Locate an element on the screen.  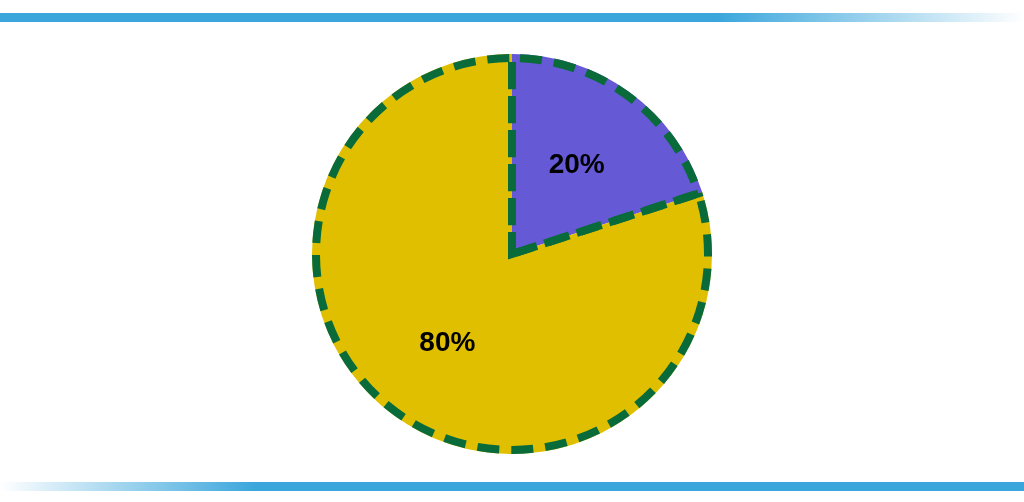
data-label: 80% is located at coordinates (447, 341).